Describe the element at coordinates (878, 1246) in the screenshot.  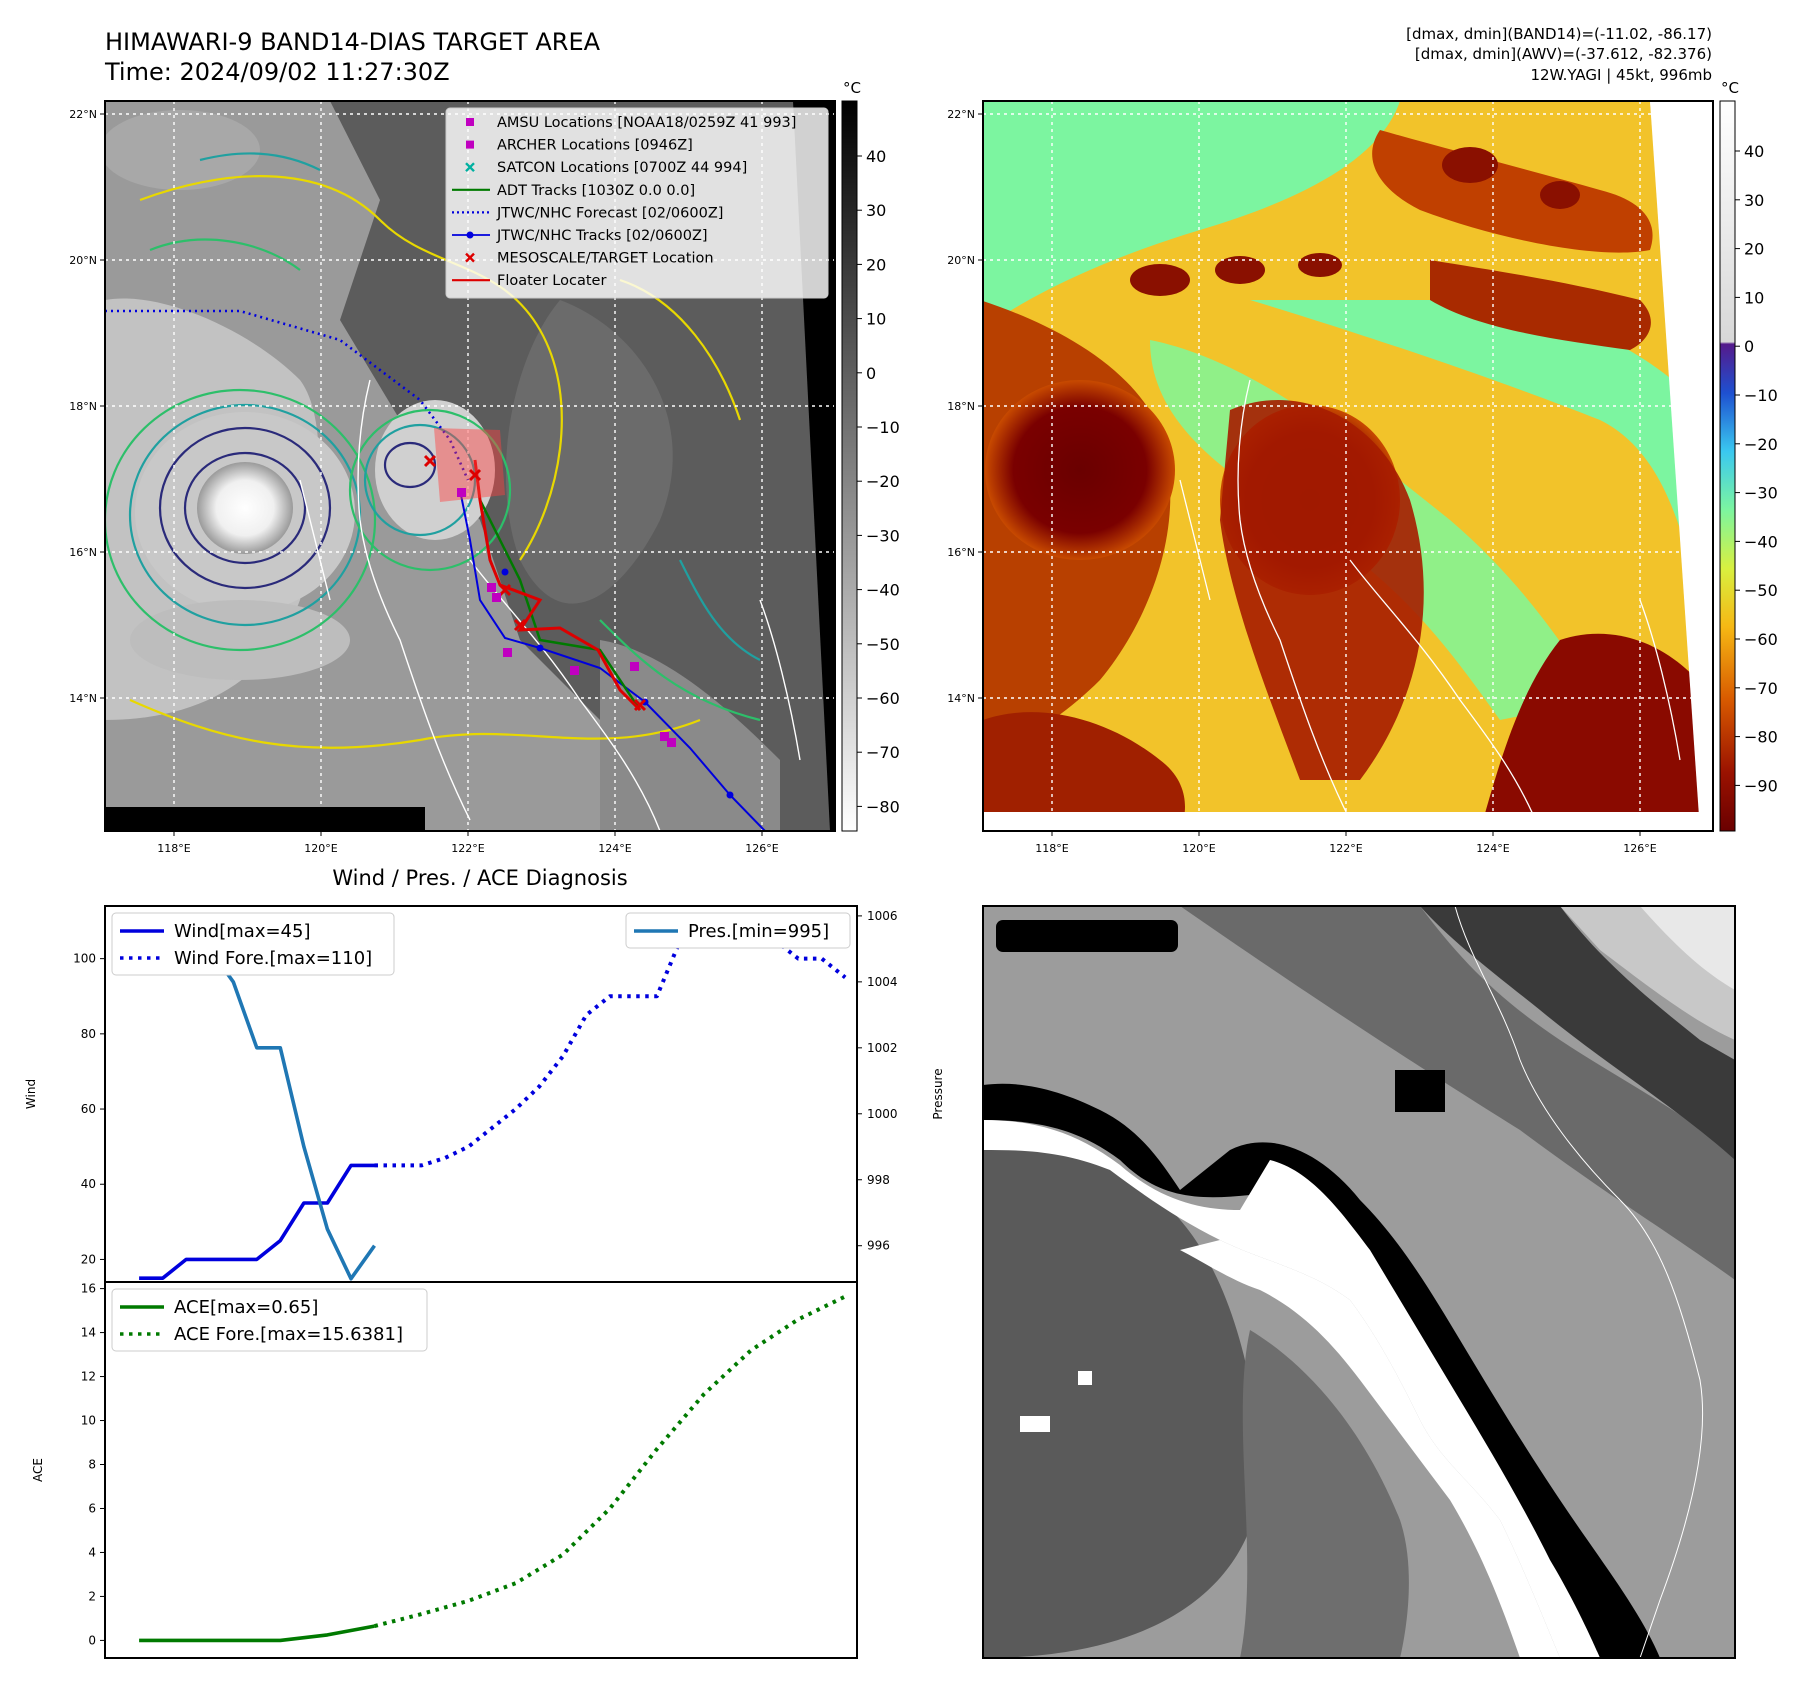
I see `y2-tick-label: 996` at that location.